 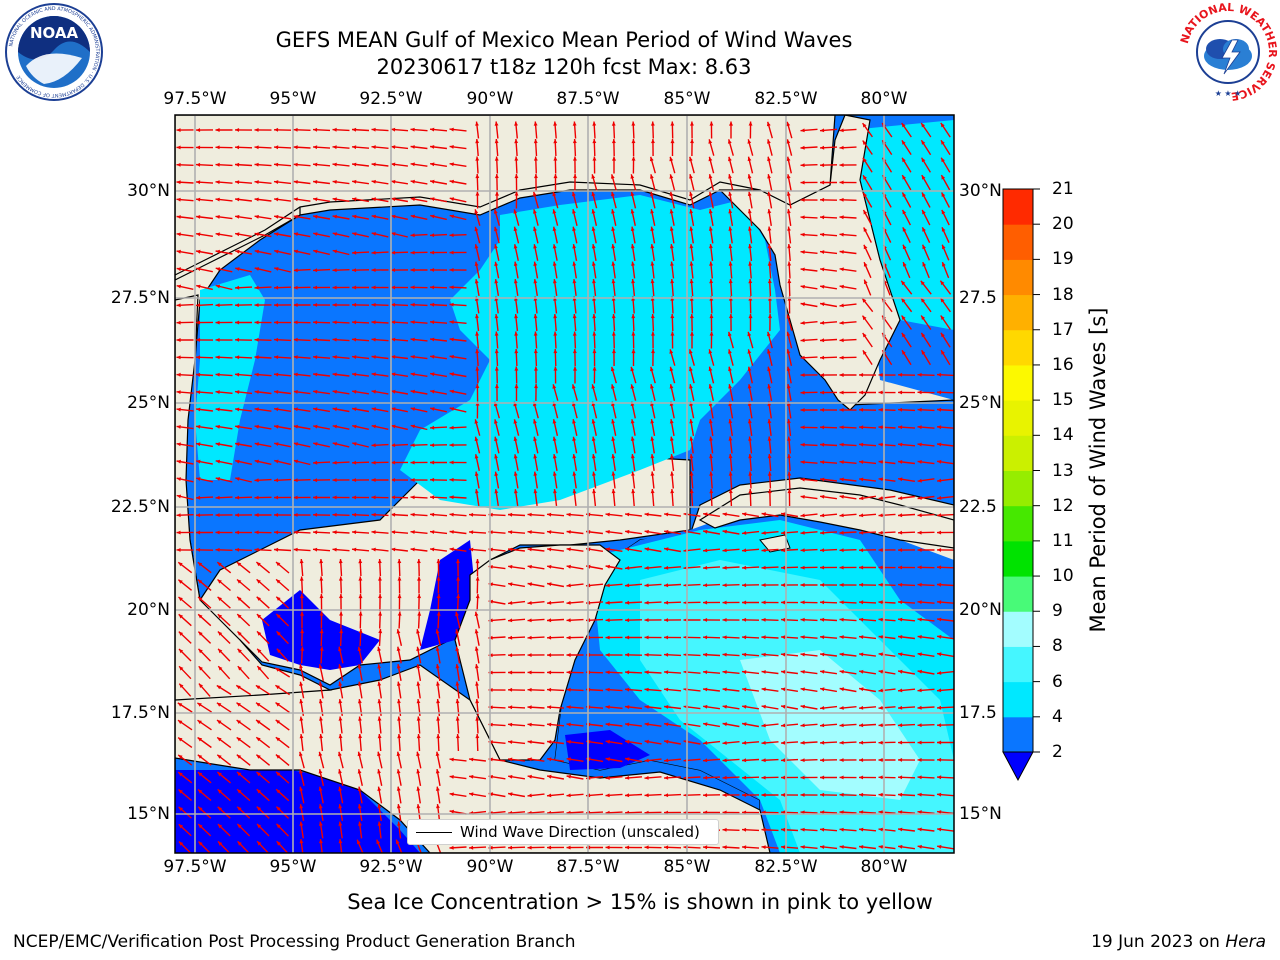 I want to click on colorbar-tick-label: 9, so click(x=1057, y=611).